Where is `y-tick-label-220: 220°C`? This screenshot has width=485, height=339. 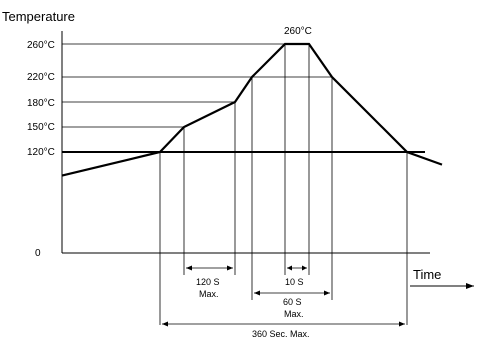 y-tick-label-220: 220°C is located at coordinates (41, 77).